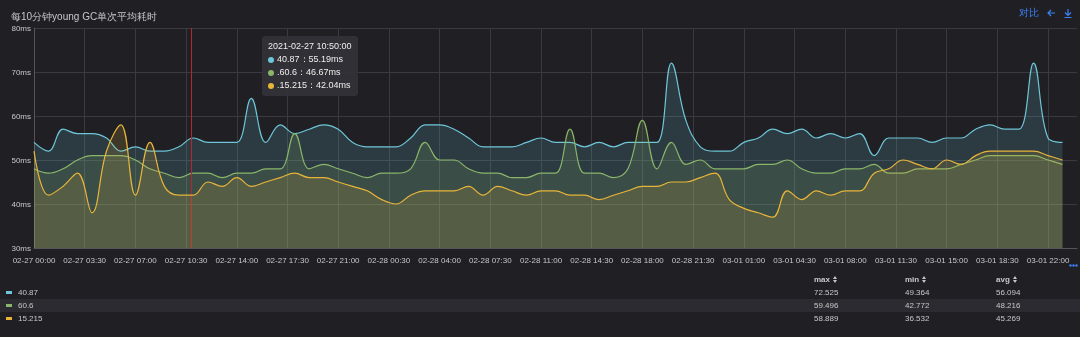  What do you see at coordinates (1008, 292) in the screenshot?
I see `text: 56.094` at bounding box center [1008, 292].